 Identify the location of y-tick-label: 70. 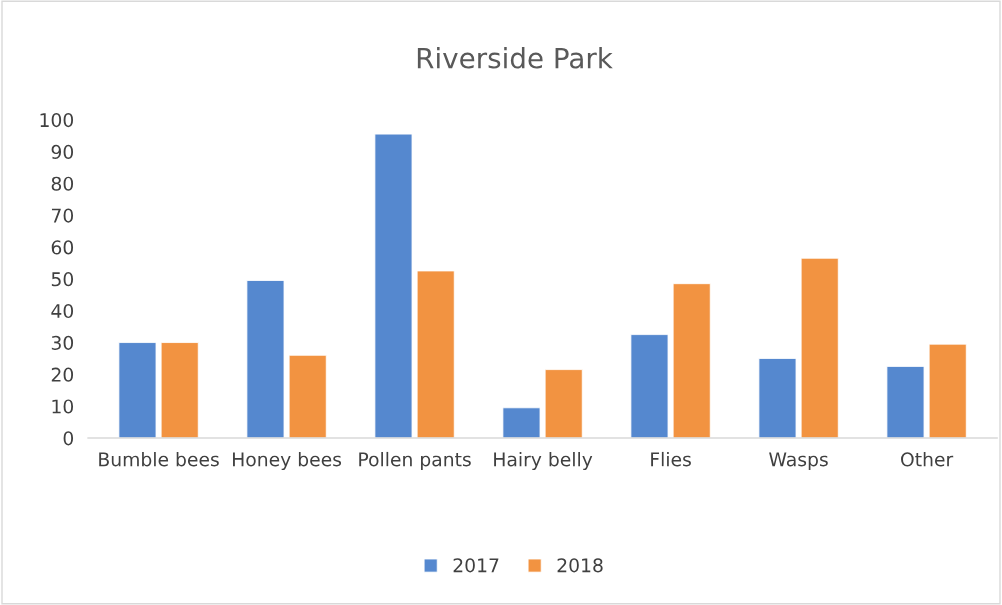
(62, 215).